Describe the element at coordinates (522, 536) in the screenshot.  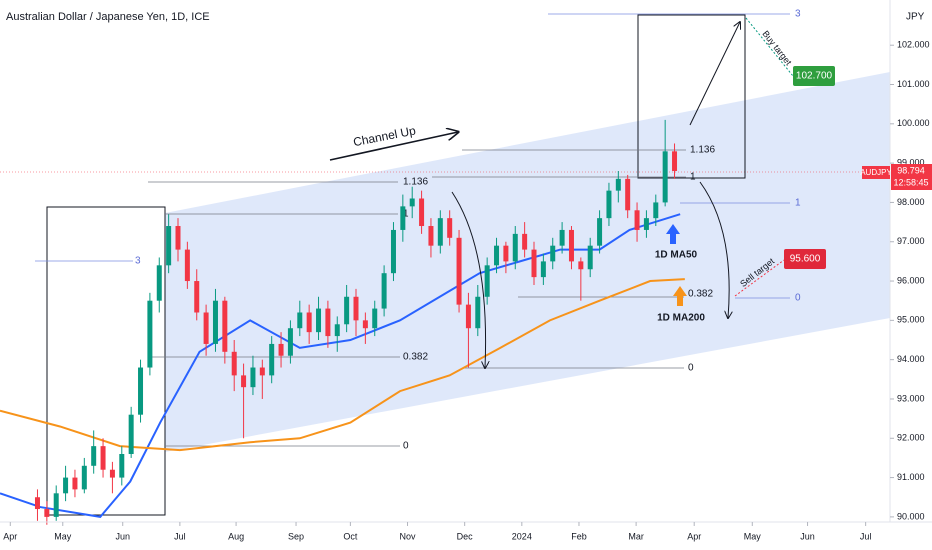
I see `x-tick-label: 2024` at that location.